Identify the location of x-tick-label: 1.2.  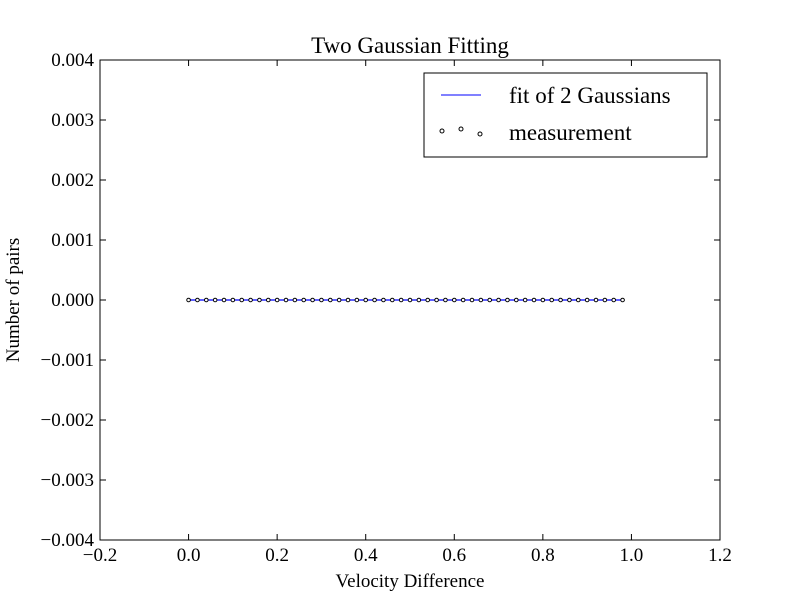
(720, 555).